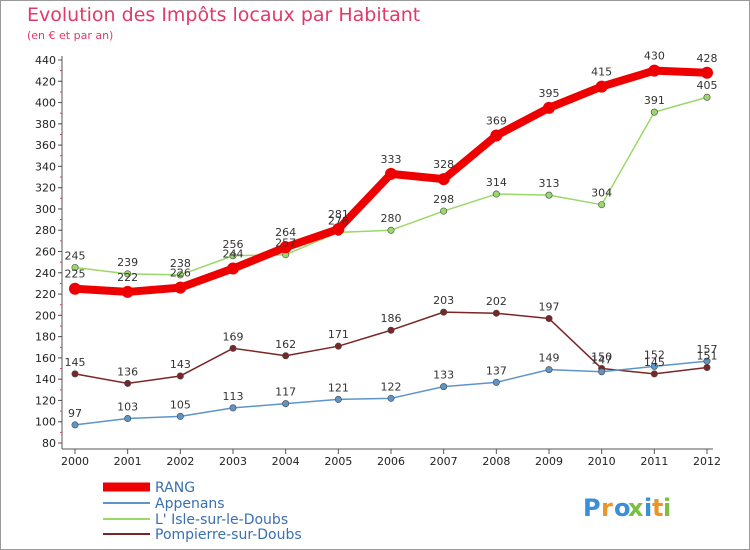  I want to click on data-label: 264, so click(285, 232).